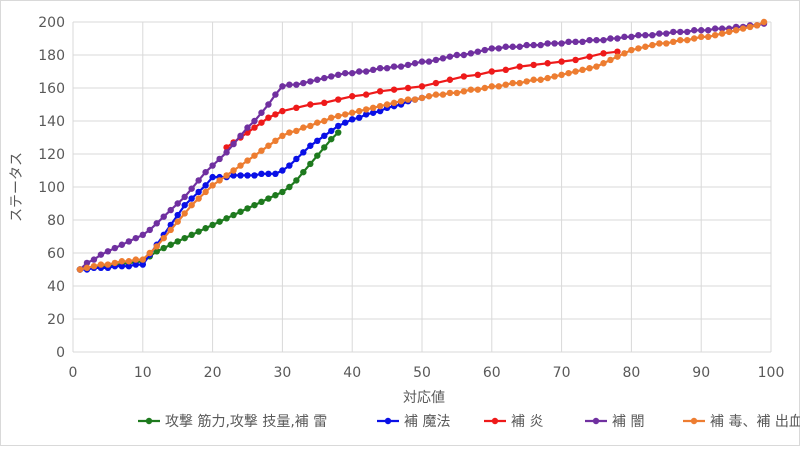 The image size is (800, 451). What do you see at coordinates (469, 421) in the screenshot?
I see `legend: 攻撃 筋力,攻撃 技量,補 雷 補 魔法 補 炎 補 闇 補 毒、補 出血` at bounding box center [469, 421].